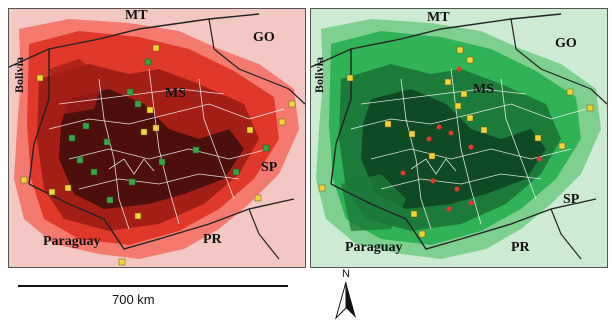 The height and width of the screenshot is (320, 612). What do you see at coordinates (151, 149) in the screenshot?
I see `left-map-region-darkest` at bounding box center [151, 149].